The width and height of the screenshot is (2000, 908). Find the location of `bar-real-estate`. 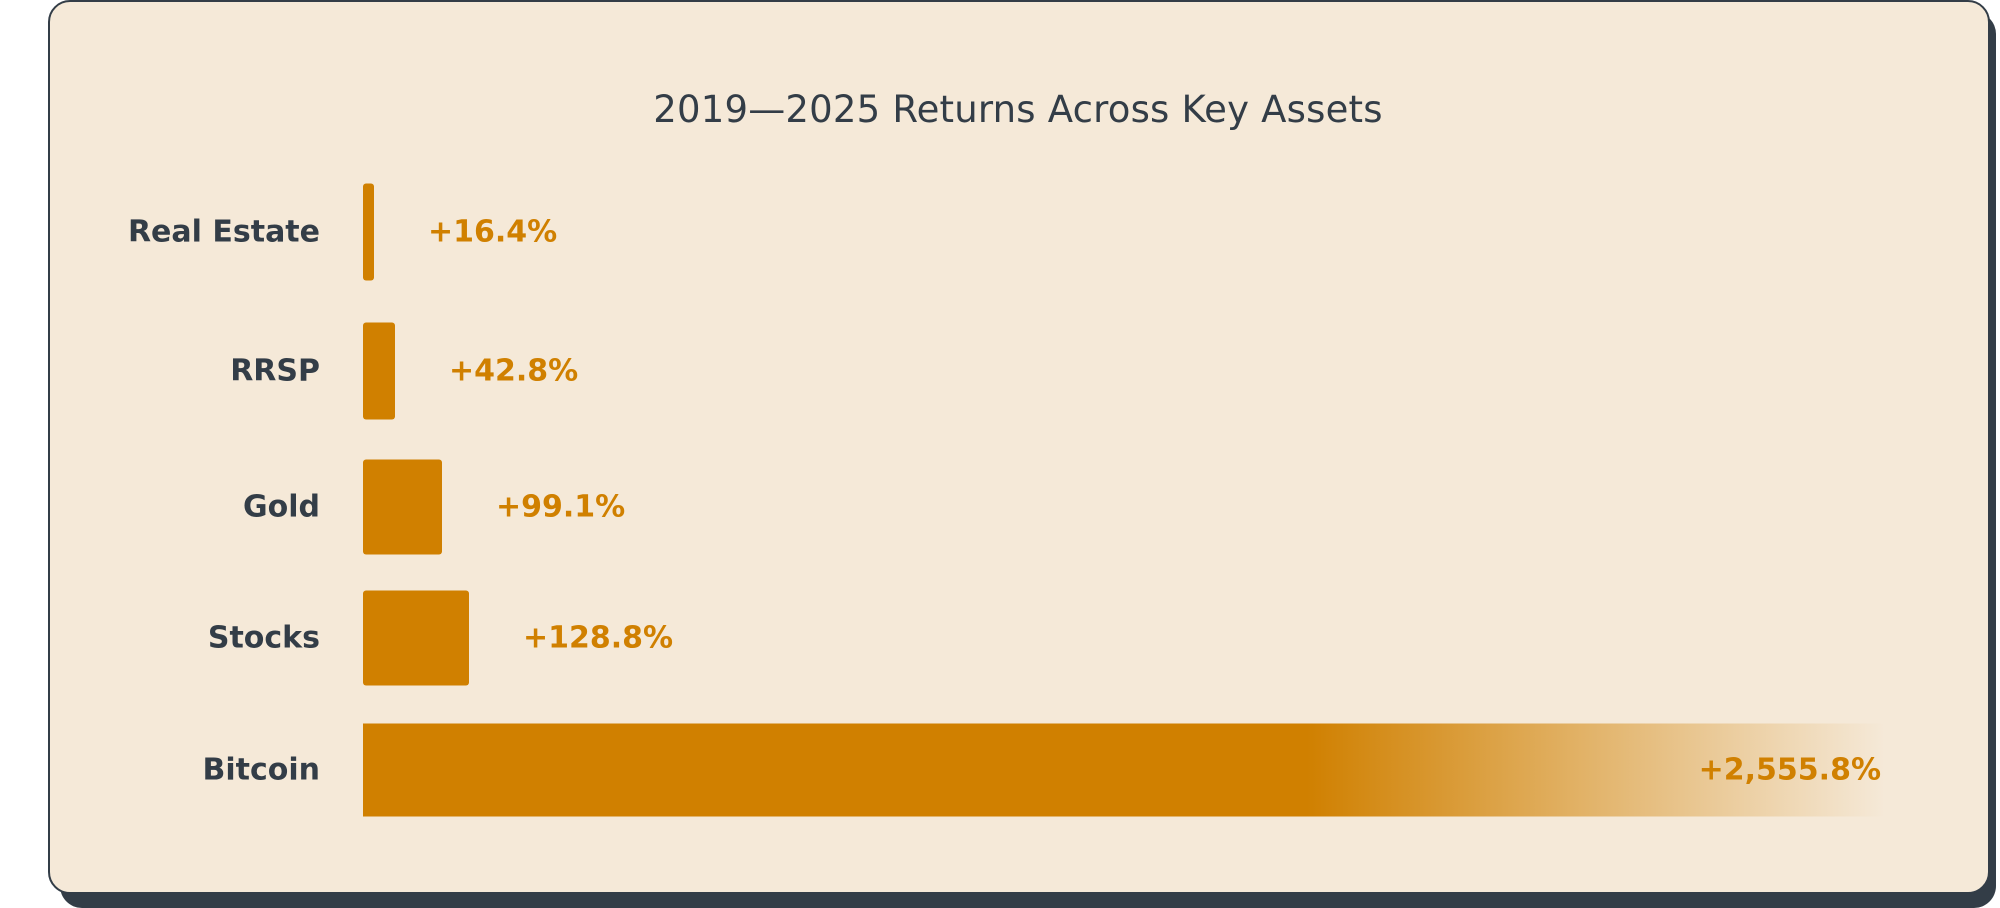

bar-real-estate is located at coordinates (368, 232).